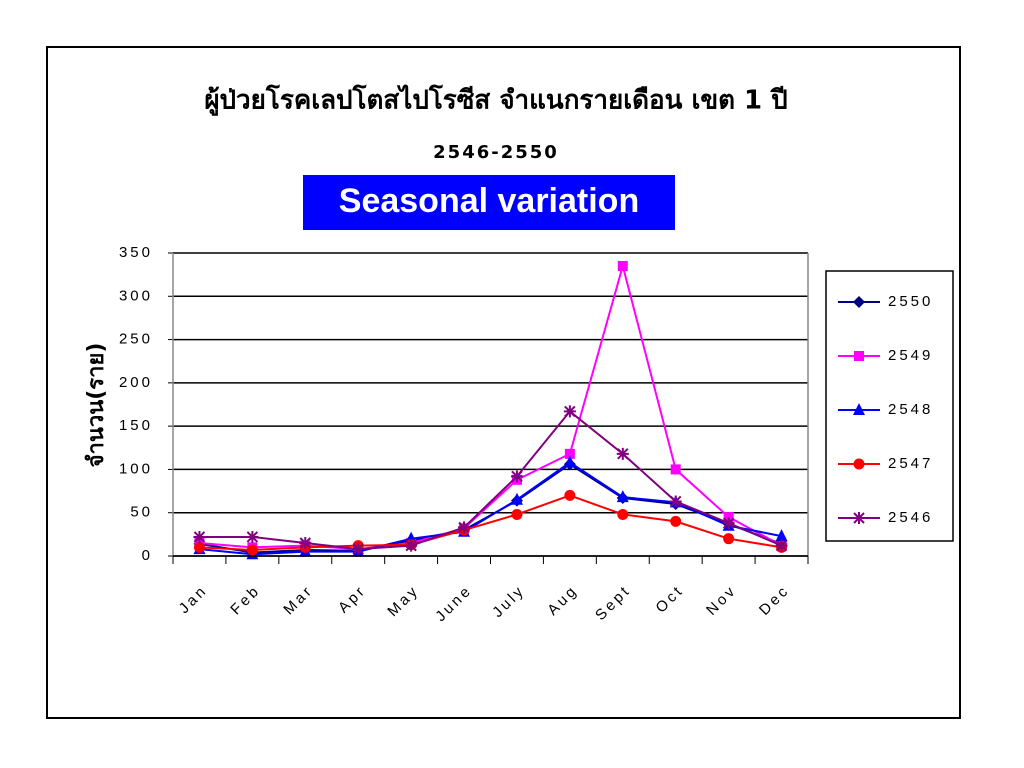  What do you see at coordinates (141, 512) in the screenshot?
I see `y-tick-label: 50` at bounding box center [141, 512].